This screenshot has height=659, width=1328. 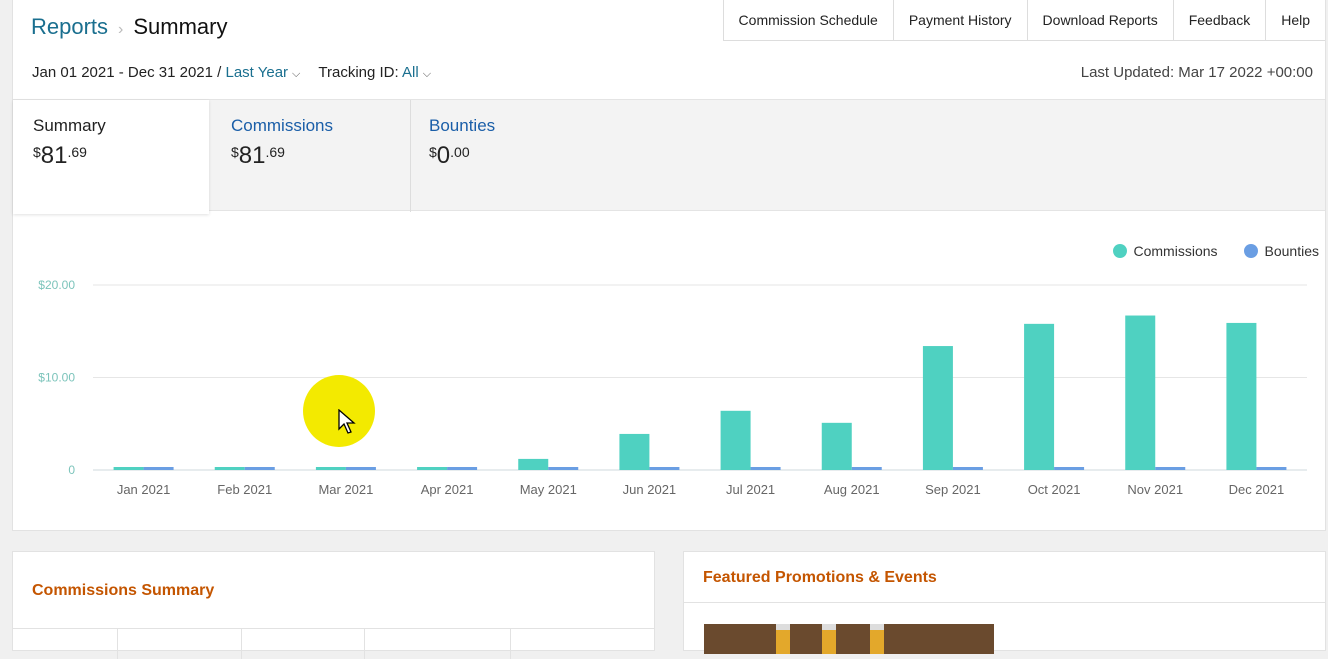 I want to click on amount-cents: .00, so click(x=460, y=152).